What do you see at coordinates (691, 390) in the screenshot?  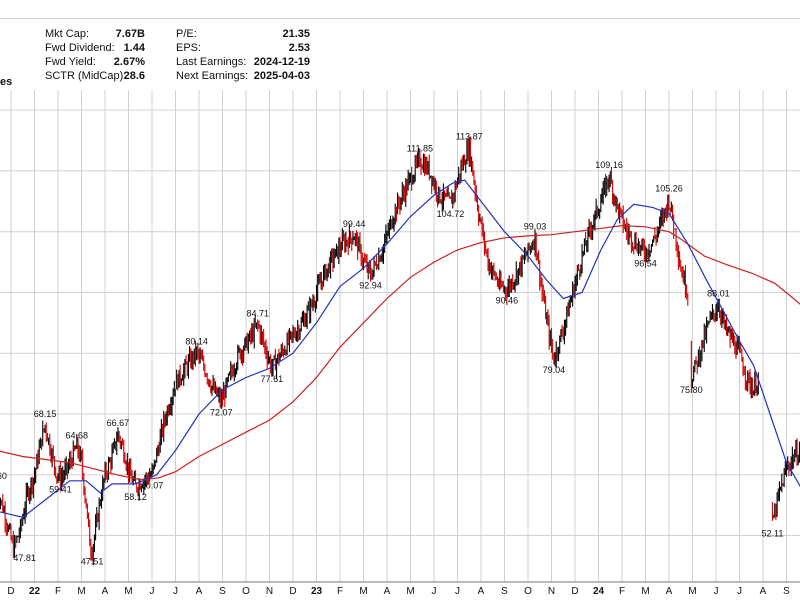 I see `price-annotation: 75.80` at bounding box center [691, 390].